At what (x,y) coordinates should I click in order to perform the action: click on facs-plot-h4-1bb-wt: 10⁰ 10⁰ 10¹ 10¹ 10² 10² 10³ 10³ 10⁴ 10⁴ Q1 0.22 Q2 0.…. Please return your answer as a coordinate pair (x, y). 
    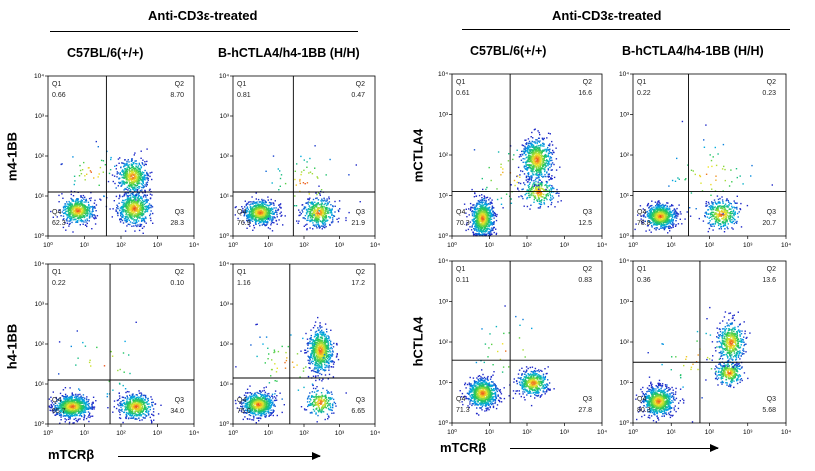
    Looking at the image, I should click on (114, 347).